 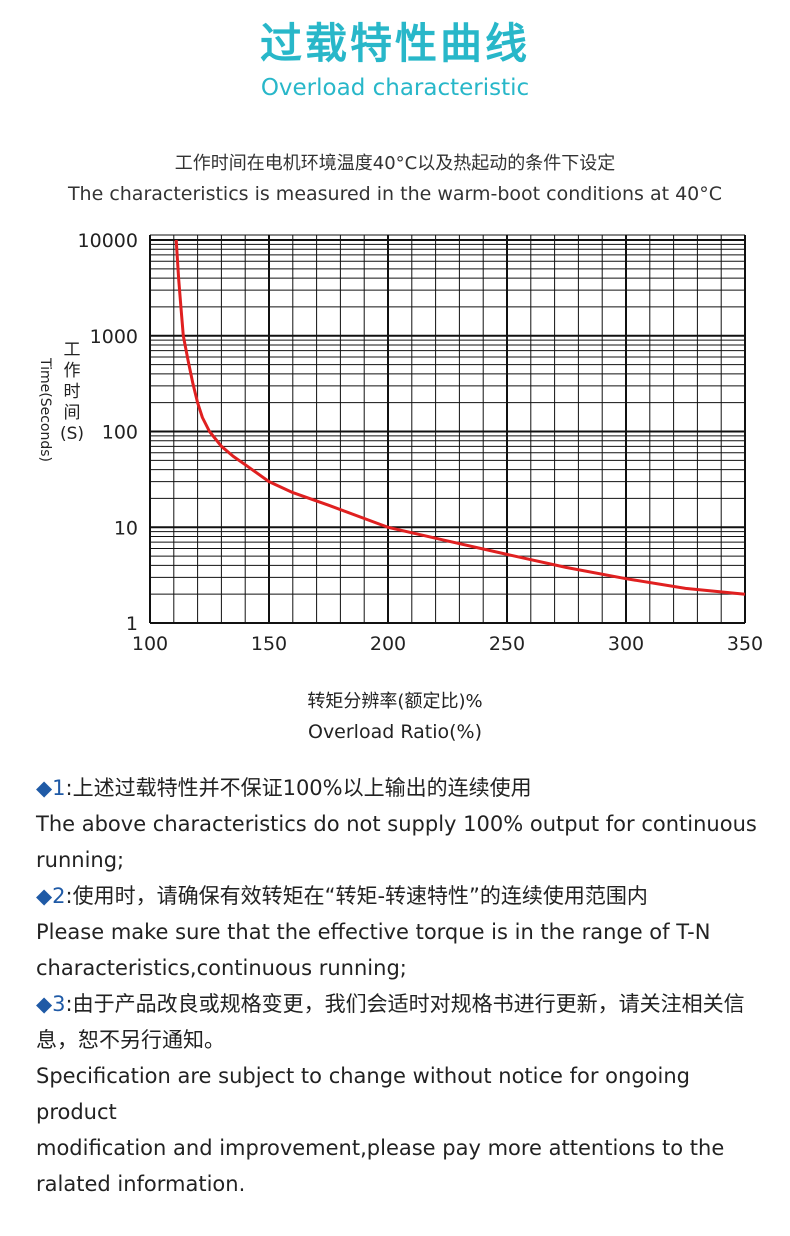 I want to click on diamond-icon: ◆1, so click(x=51, y=788).